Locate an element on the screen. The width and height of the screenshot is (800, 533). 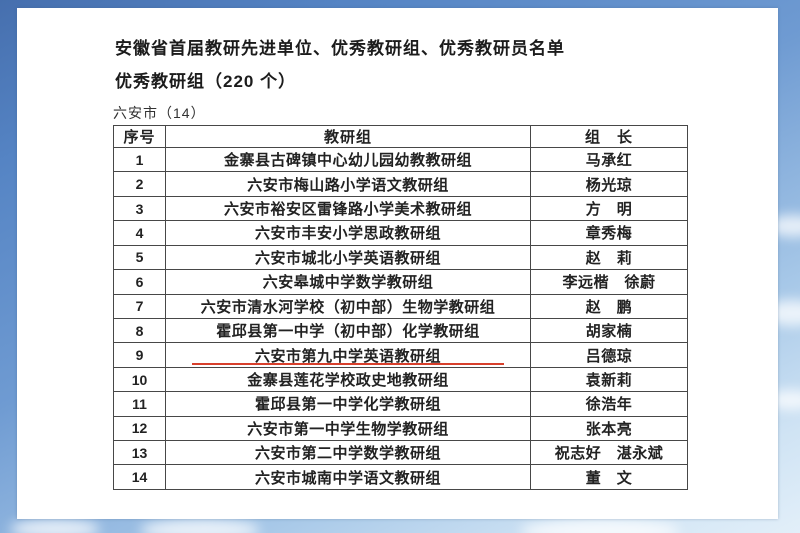
section-label: 六安市（14） is located at coordinates (159, 113).